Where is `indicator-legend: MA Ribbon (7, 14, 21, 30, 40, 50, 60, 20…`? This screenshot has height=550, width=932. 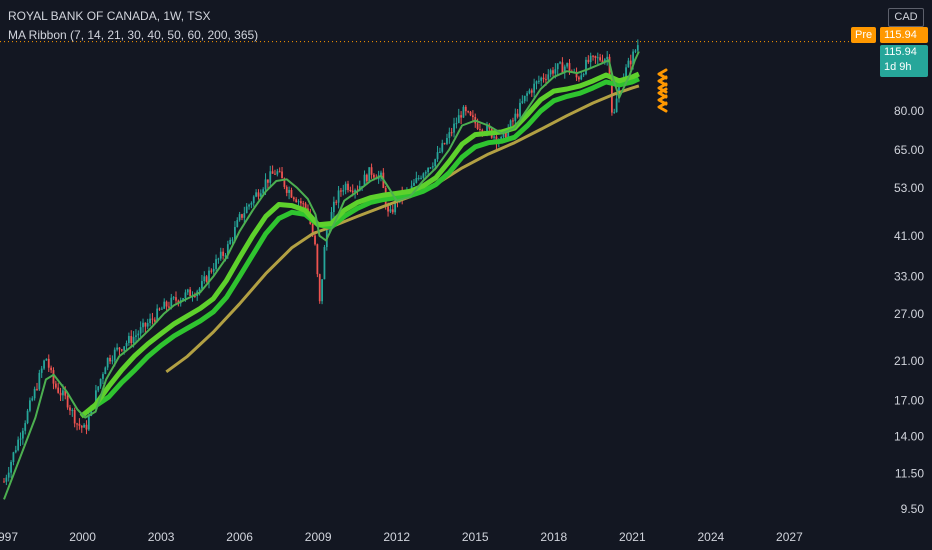 indicator-legend: MA Ribbon (7, 14, 21, 30, 40, 50, 60, 20… is located at coordinates (133, 35).